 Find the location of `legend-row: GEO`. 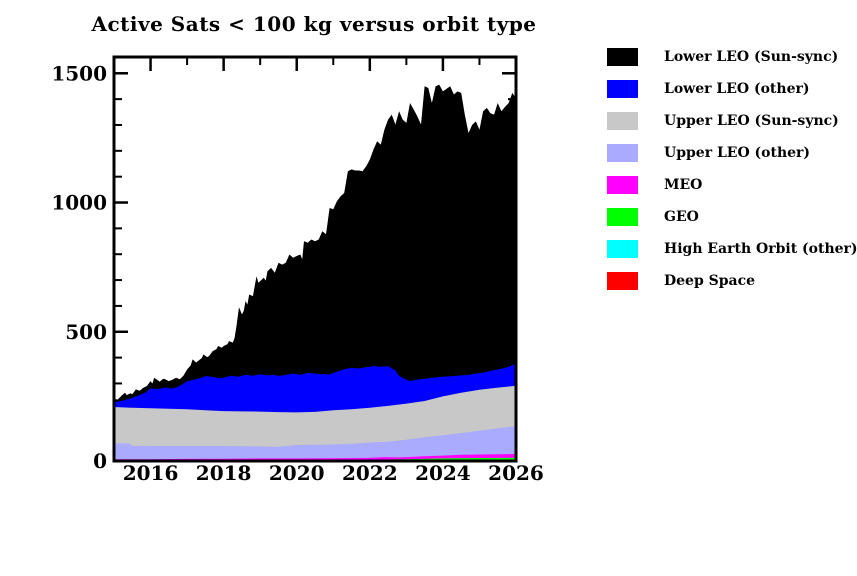

legend-row: GEO is located at coordinates (732, 217).